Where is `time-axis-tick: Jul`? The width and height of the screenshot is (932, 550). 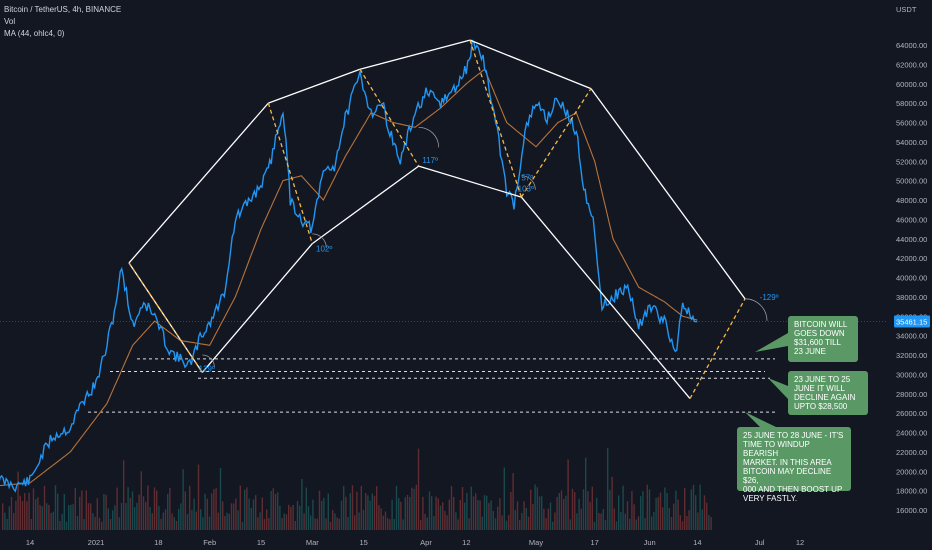 time-axis-tick: Jul is located at coordinates (760, 542).